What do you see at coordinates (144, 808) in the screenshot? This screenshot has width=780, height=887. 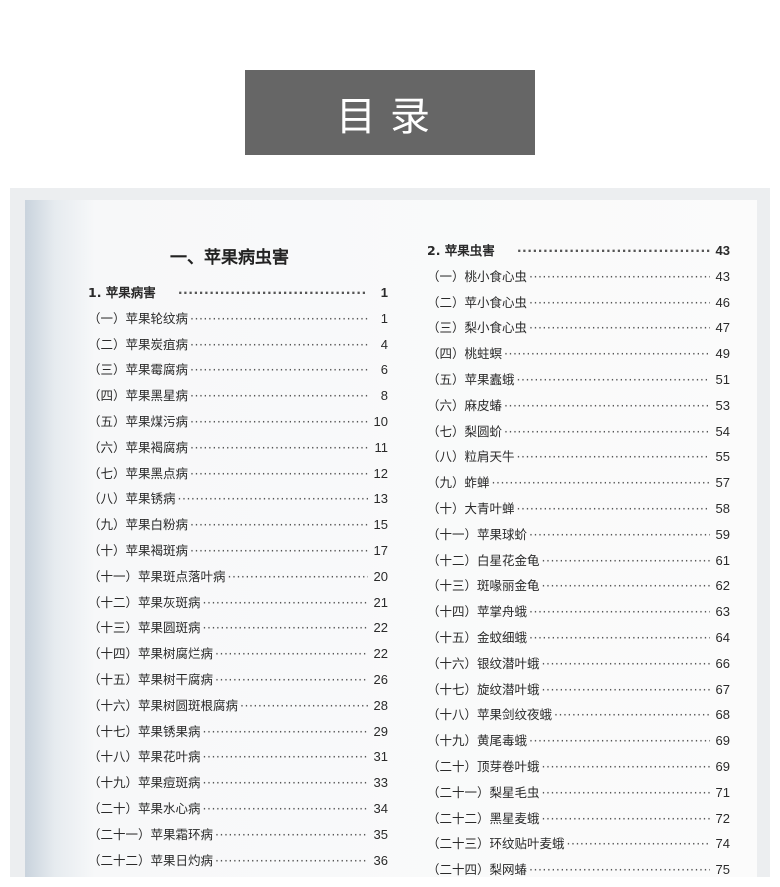 I see `entry-title: （二十）苹果水心病` at bounding box center [144, 808].